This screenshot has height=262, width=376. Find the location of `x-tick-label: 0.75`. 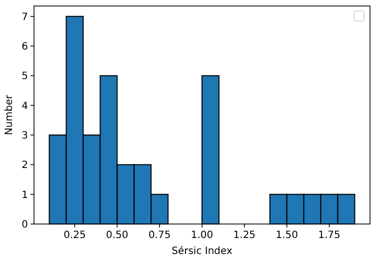

x-tick-label: 0.75 is located at coordinates (159, 235).